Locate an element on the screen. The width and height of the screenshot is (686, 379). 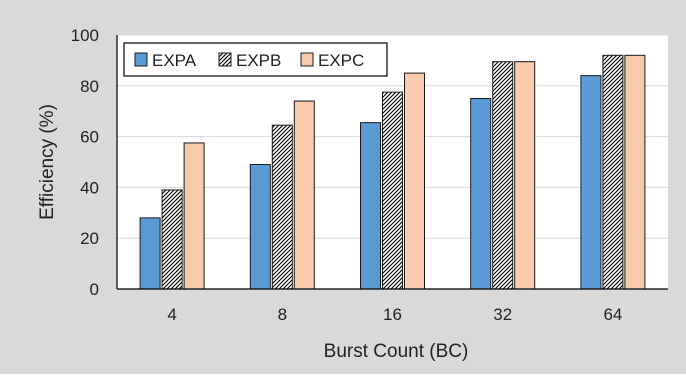
legend-swatch-expc is located at coordinates (307, 59).